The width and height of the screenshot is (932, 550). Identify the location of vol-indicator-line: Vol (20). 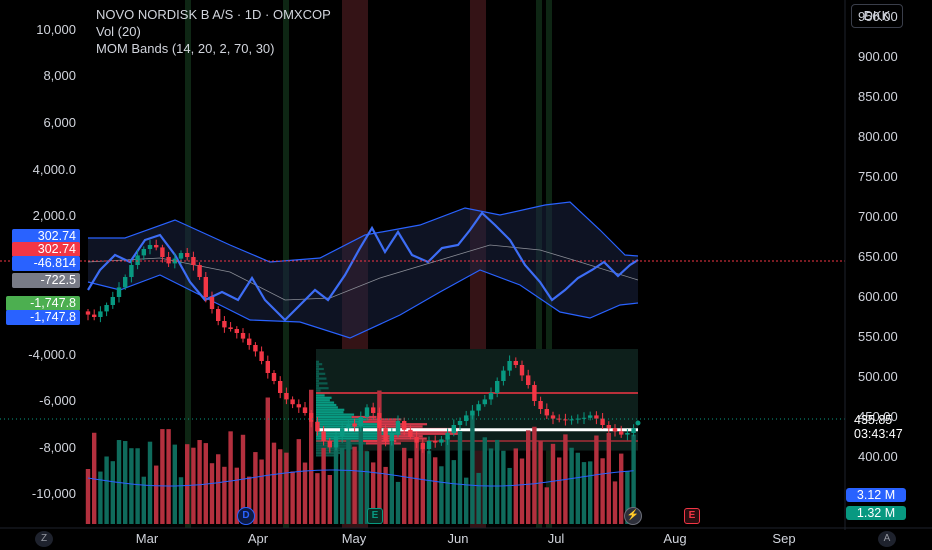
(118, 31).